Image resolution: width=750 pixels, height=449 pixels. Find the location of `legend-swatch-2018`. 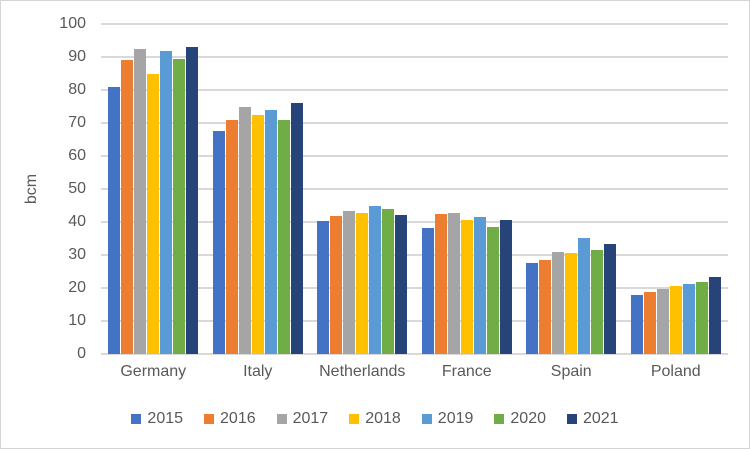

legend-swatch-2018 is located at coordinates (354, 419).